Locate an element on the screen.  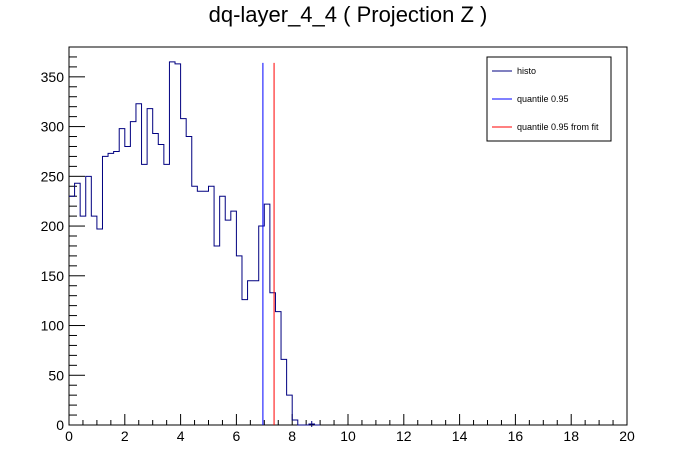
x-tick-label: 16 is located at coordinates (516, 436).